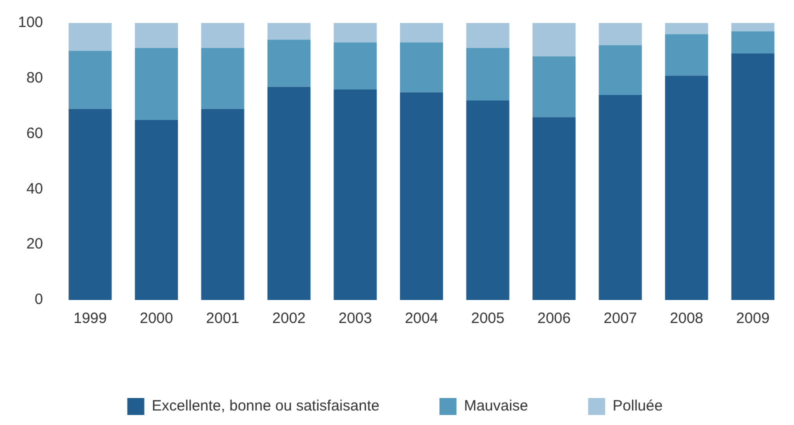 The height and width of the screenshot is (425, 794). I want to click on y-tick-label: 0, so click(39, 299).